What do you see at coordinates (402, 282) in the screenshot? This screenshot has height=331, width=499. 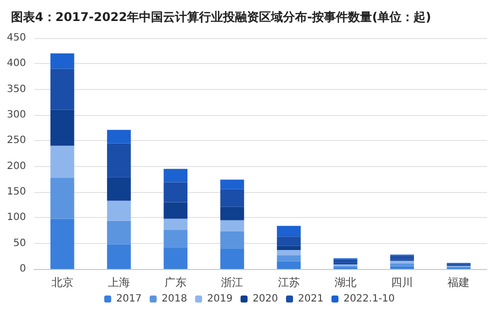 I see `x-tick-label: 四川` at bounding box center [402, 282].